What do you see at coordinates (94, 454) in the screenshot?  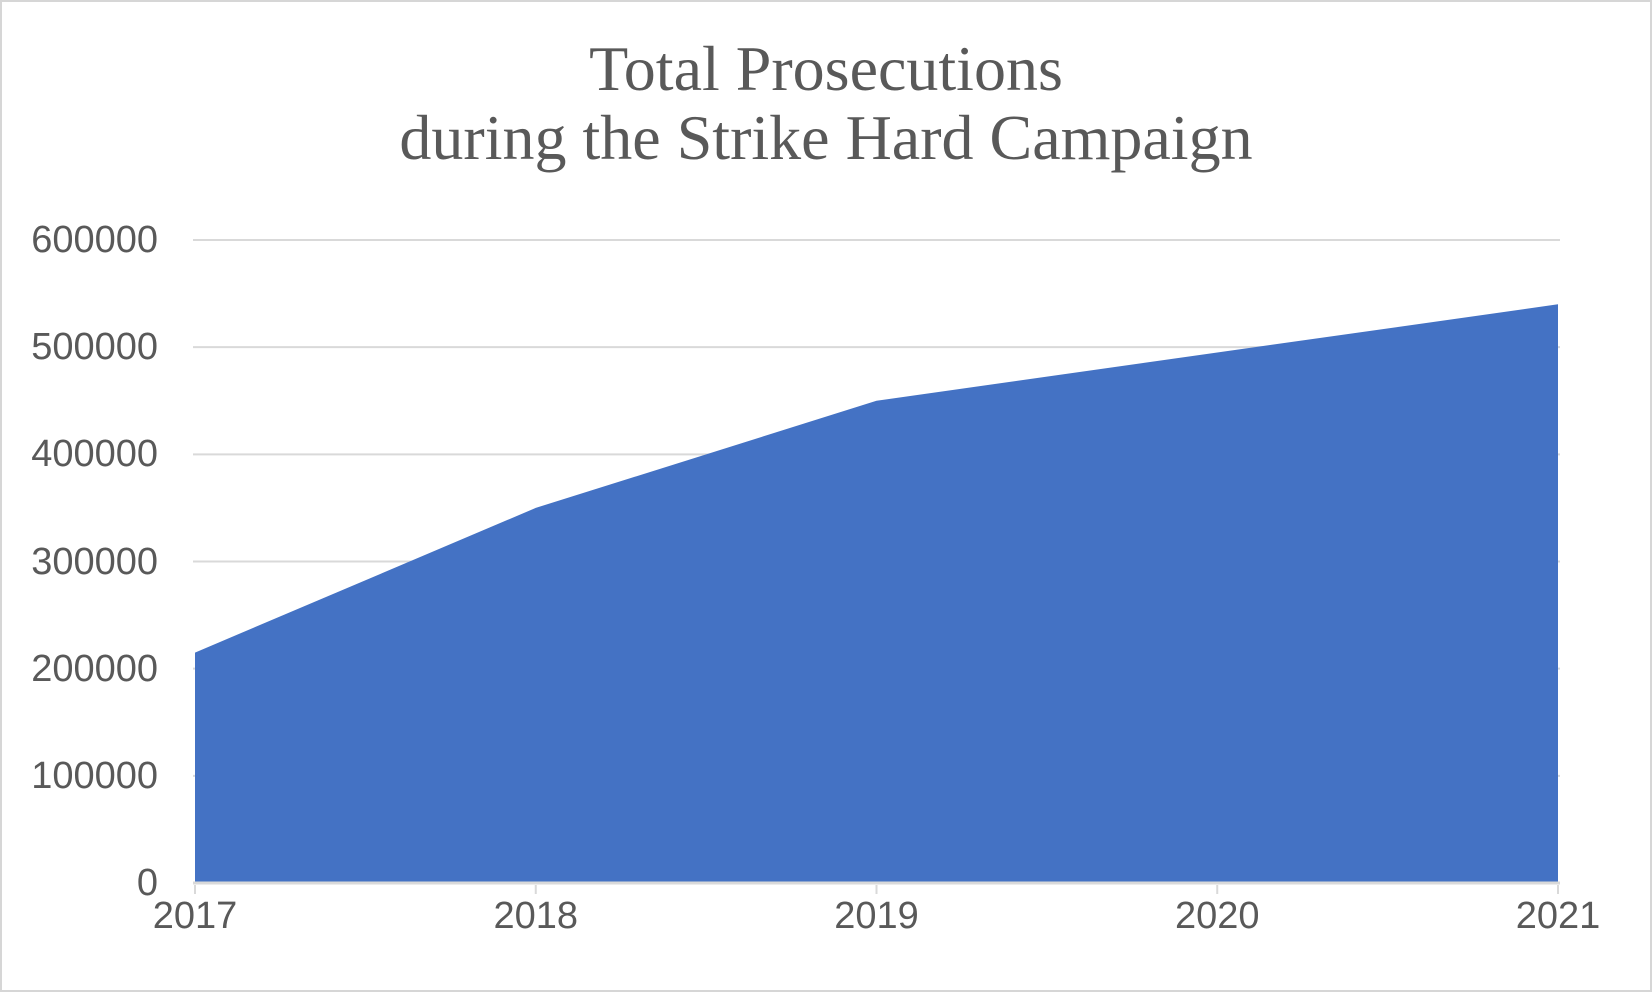 I see `y-axis-tick-label: 400000` at bounding box center [94, 454].